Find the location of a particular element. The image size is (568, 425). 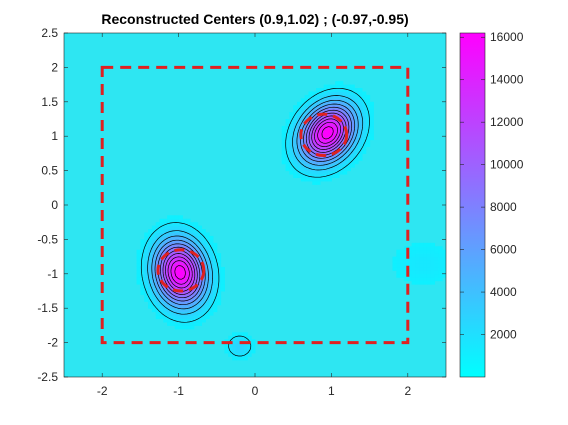

x-tick-label: -2 is located at coordinates (102, 391).